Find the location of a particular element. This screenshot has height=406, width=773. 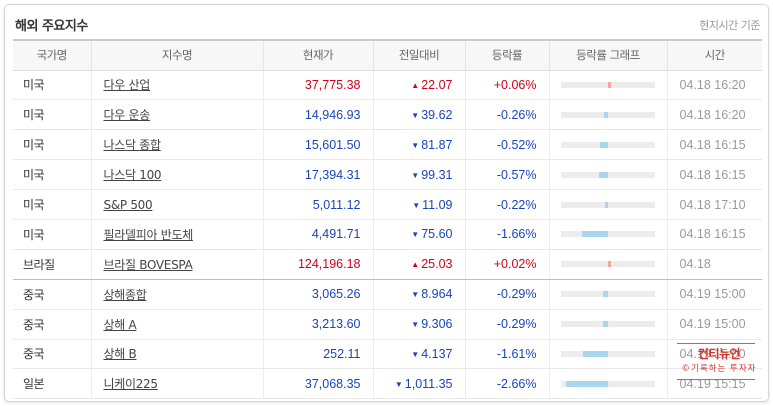

change-cell: ▼ 11.09 is located at coordinates (418, 204).